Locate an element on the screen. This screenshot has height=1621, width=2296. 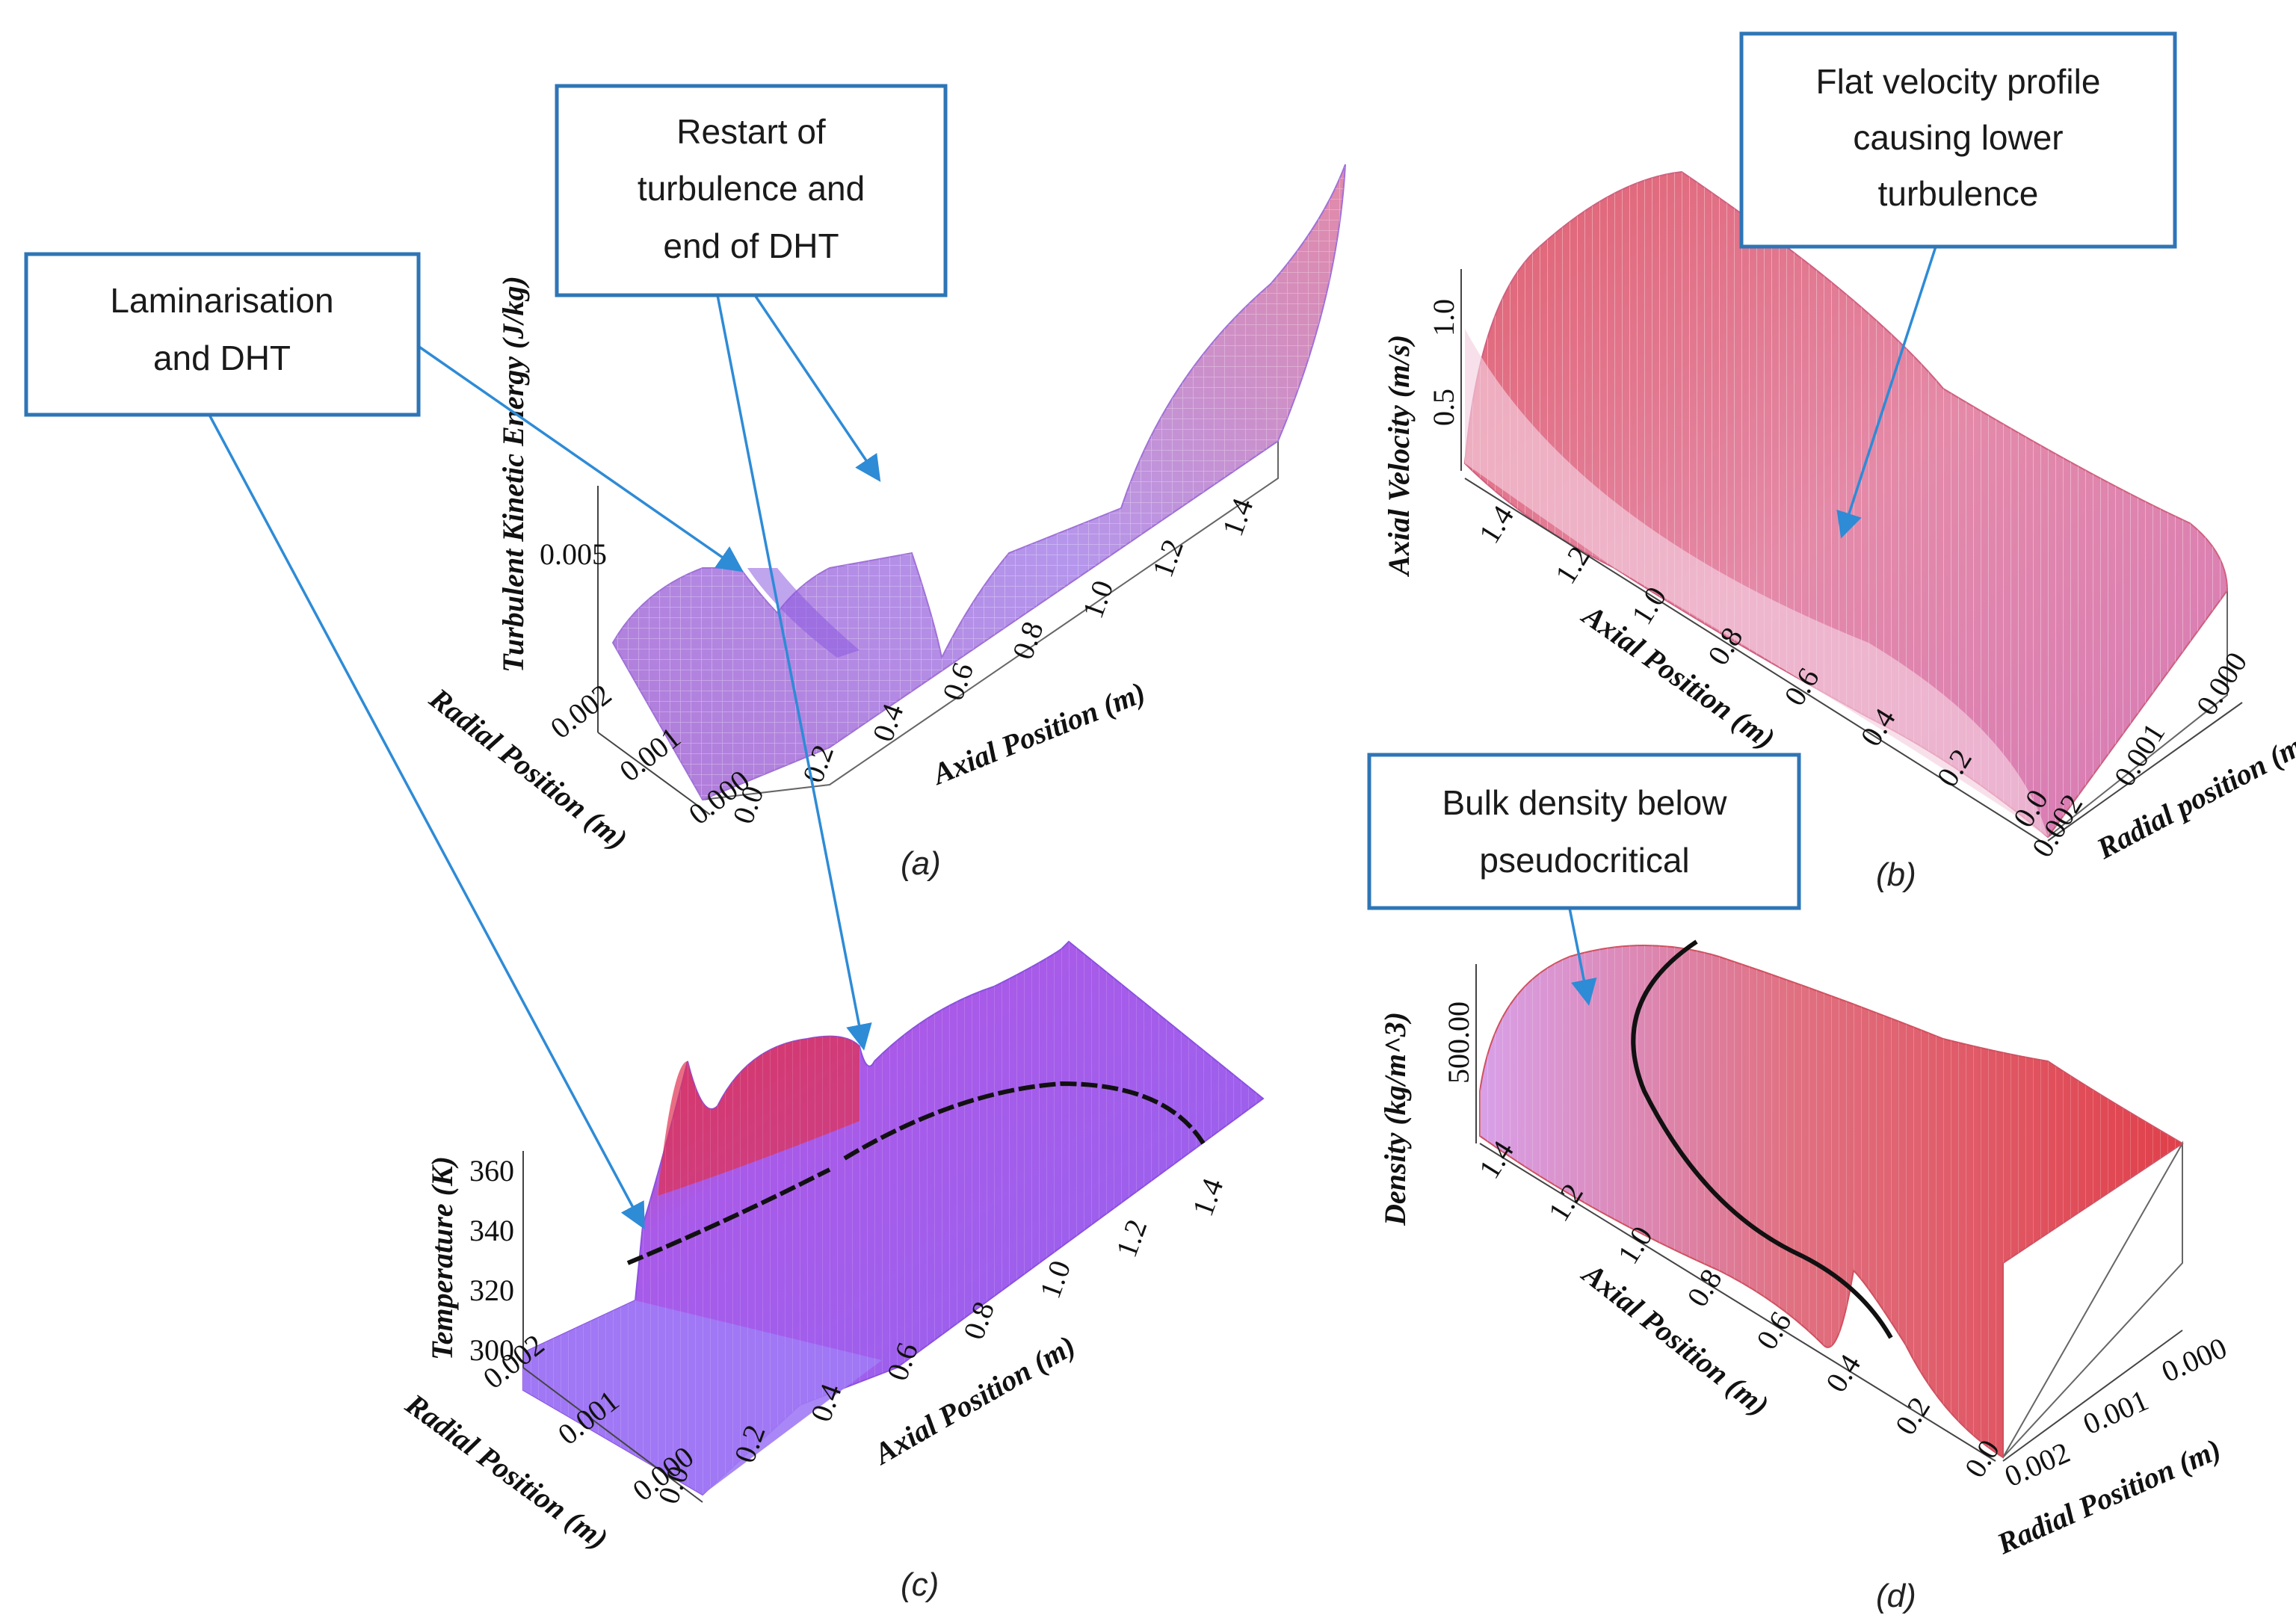
panel-c-ztick-2: 340 is located at coordinates (492, 1230).